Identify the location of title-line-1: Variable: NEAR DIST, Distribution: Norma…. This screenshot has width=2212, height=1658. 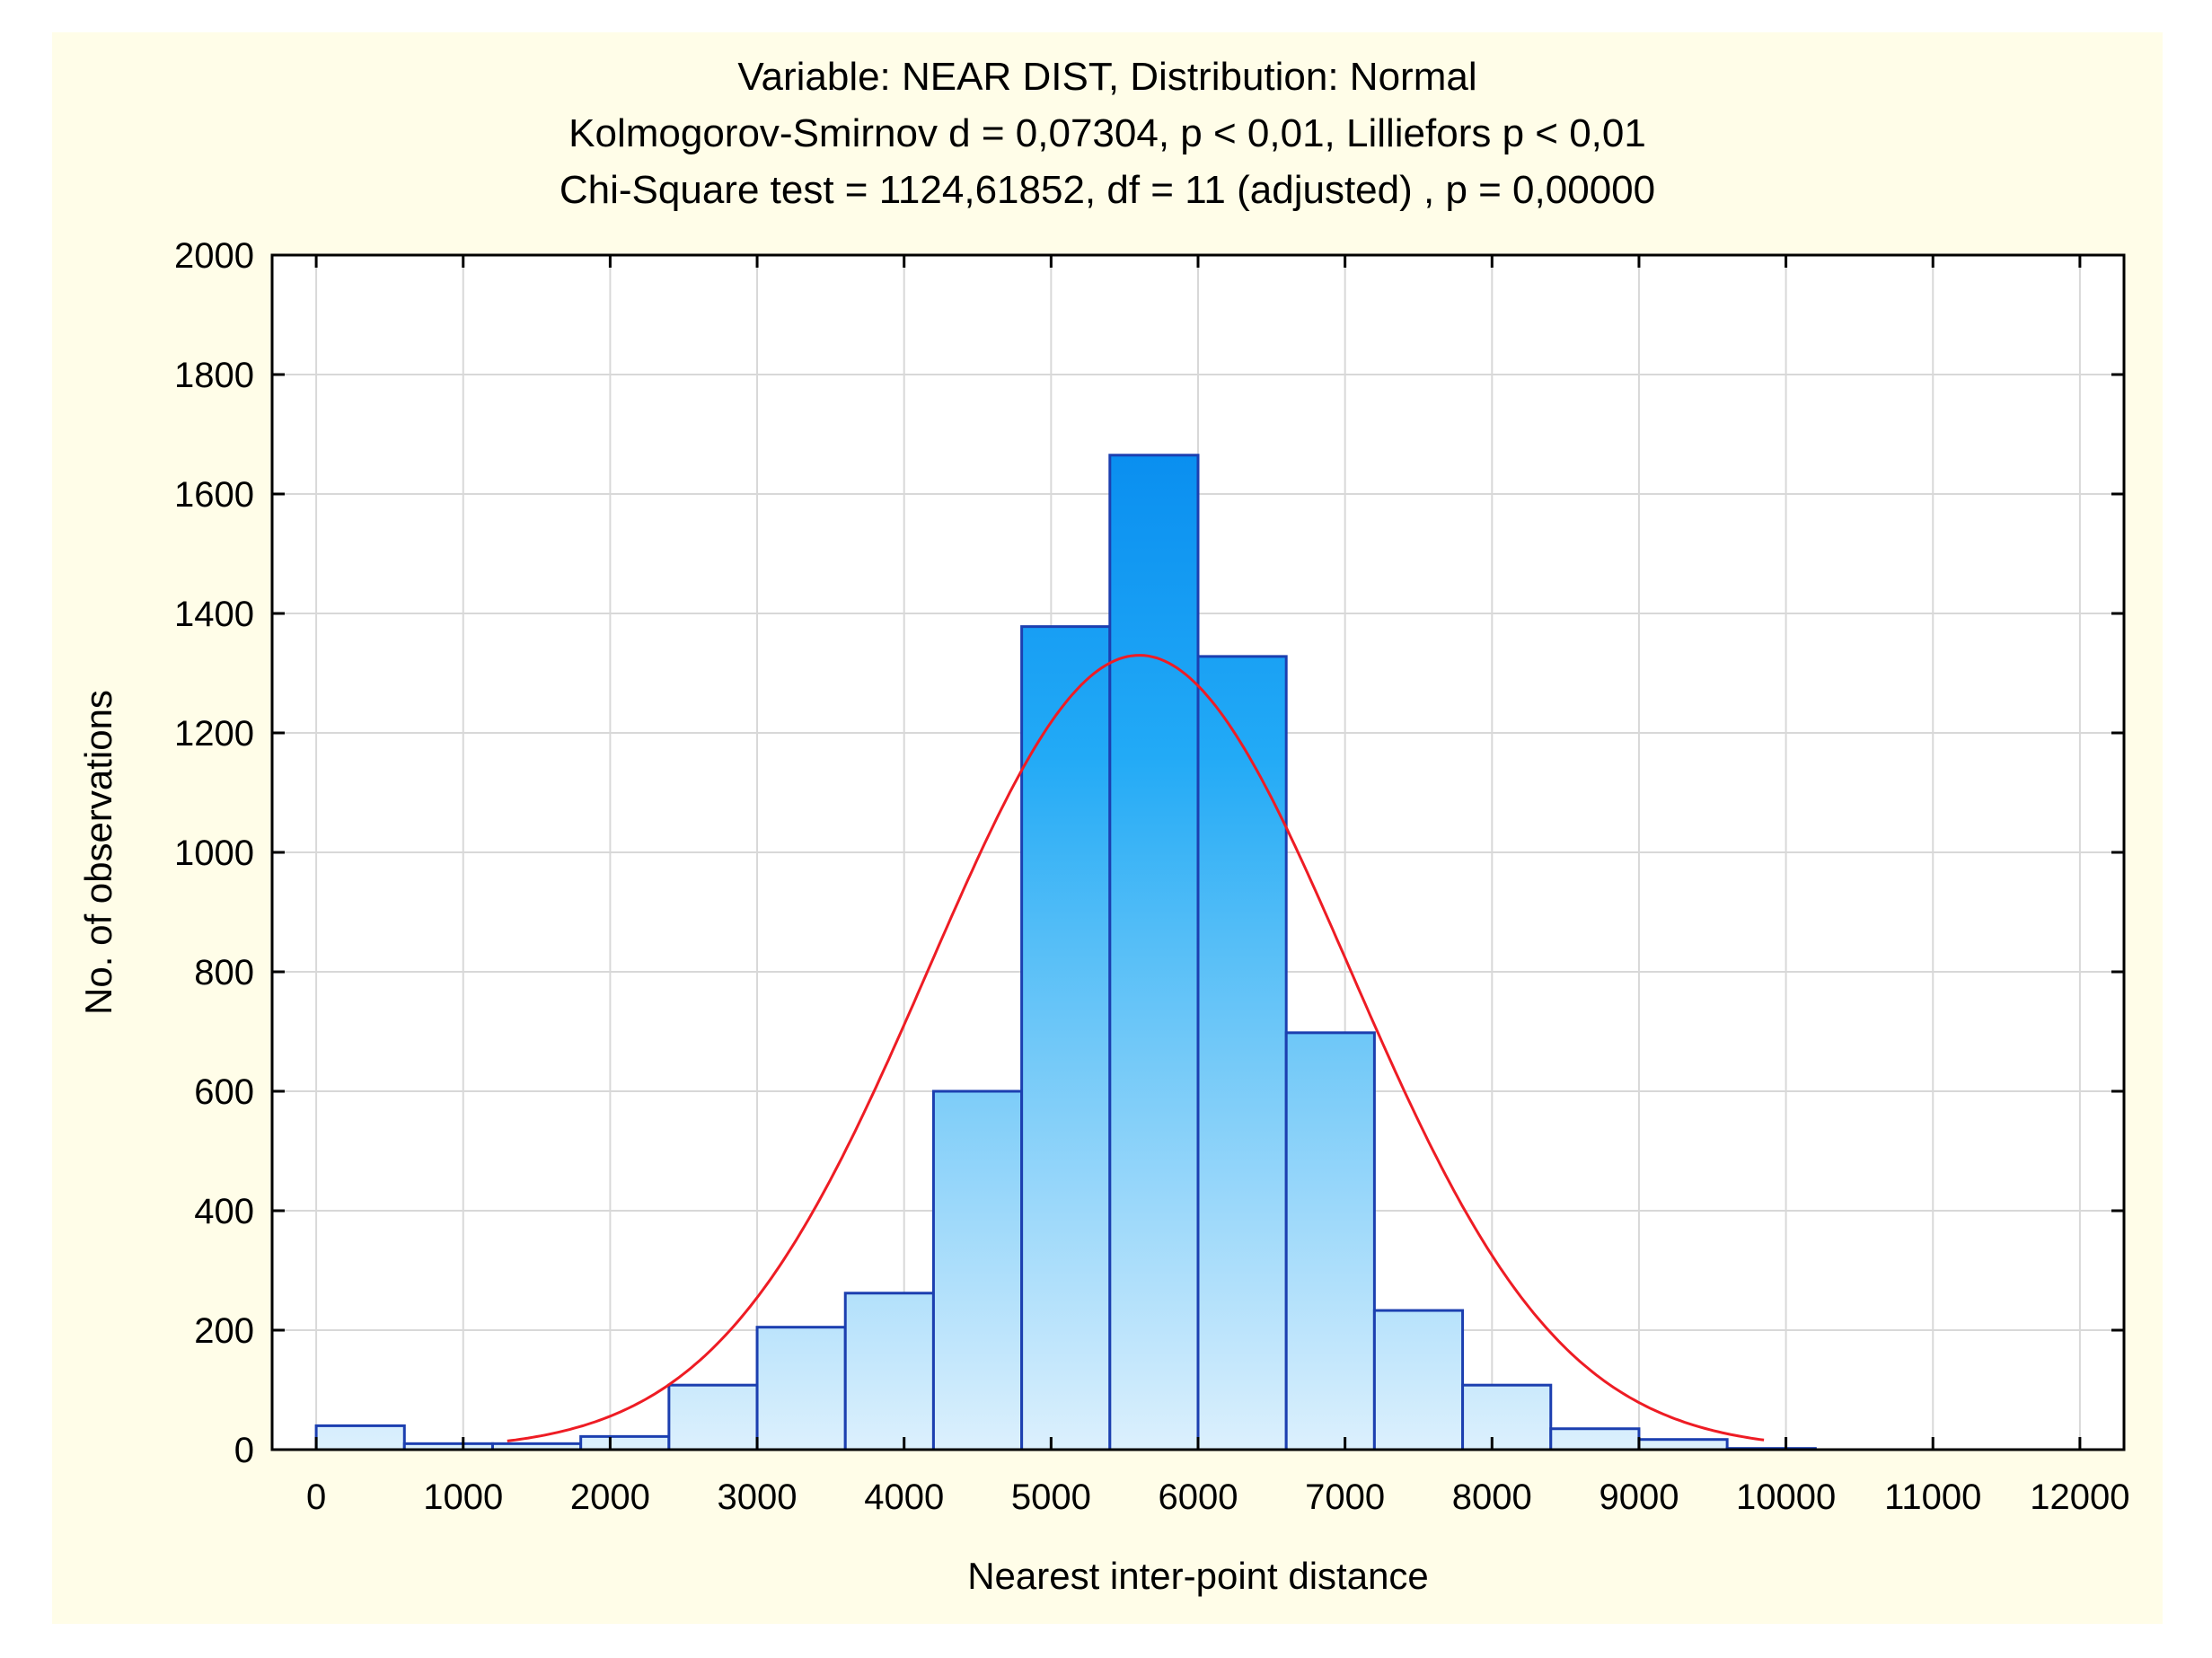
(1106, 77).